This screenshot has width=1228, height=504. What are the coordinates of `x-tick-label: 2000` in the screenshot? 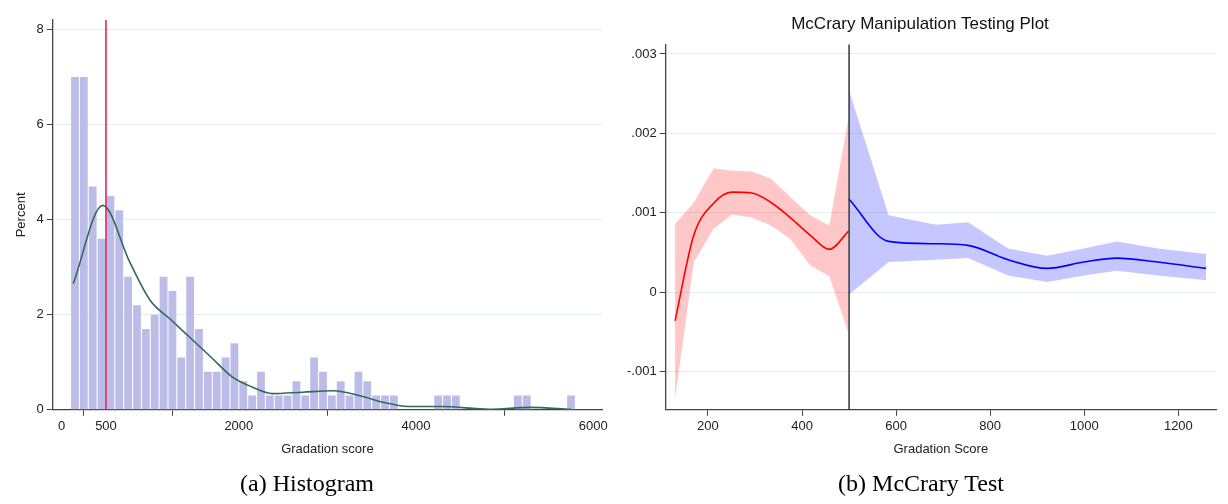 It's located at (239, 426).